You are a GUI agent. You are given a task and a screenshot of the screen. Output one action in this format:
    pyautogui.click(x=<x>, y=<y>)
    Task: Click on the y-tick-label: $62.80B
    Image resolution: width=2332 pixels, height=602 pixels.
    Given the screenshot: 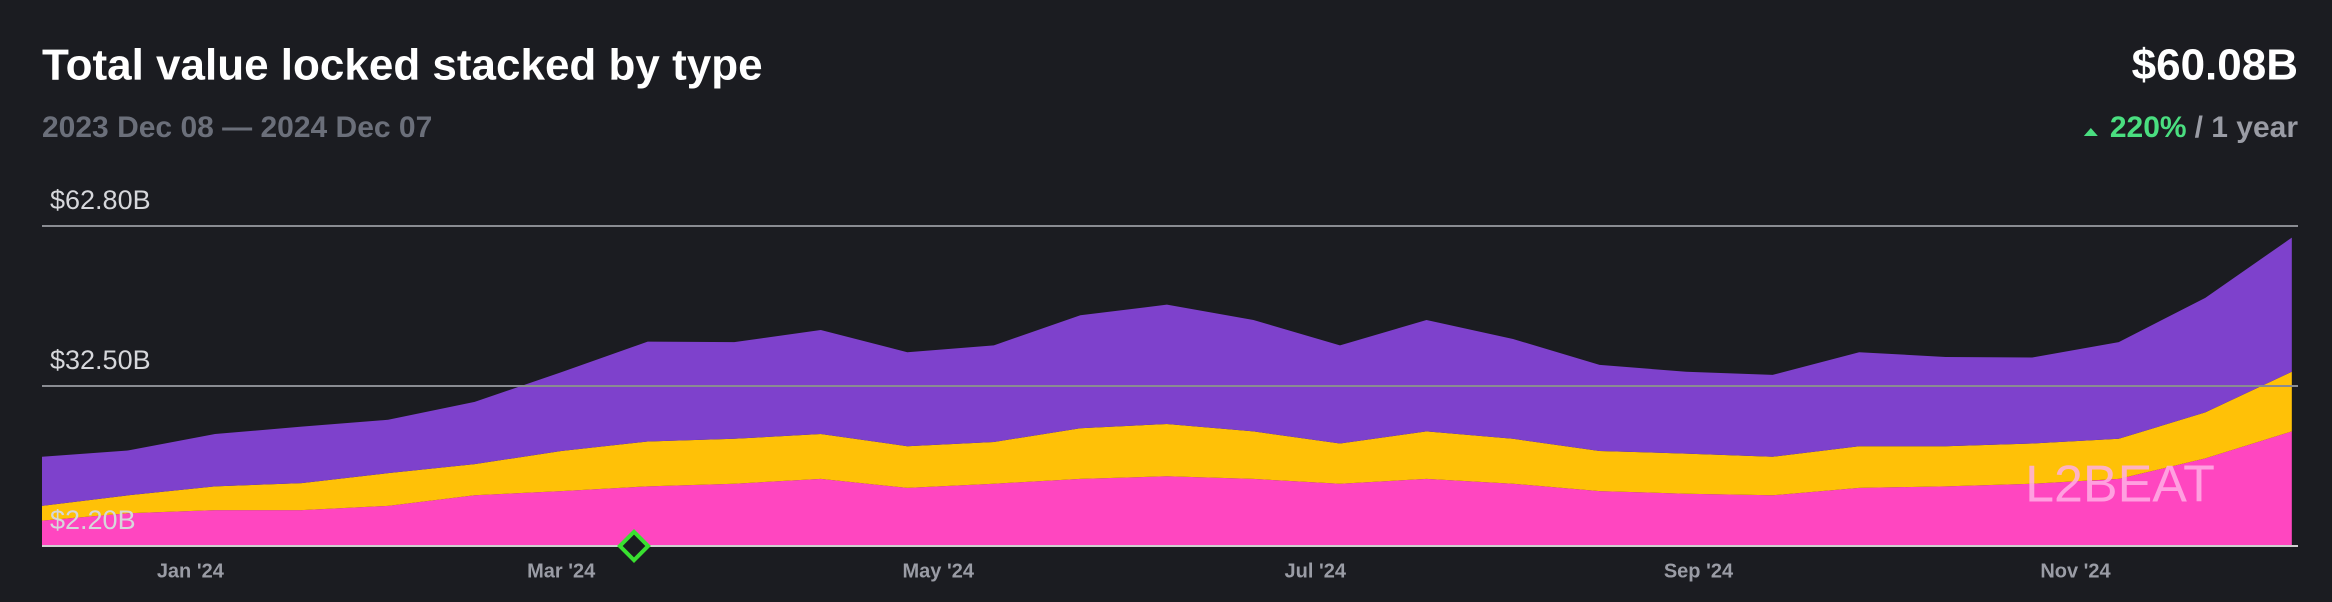 What is the action you would take?
    pyautogui.click(x=100, y=200)
    